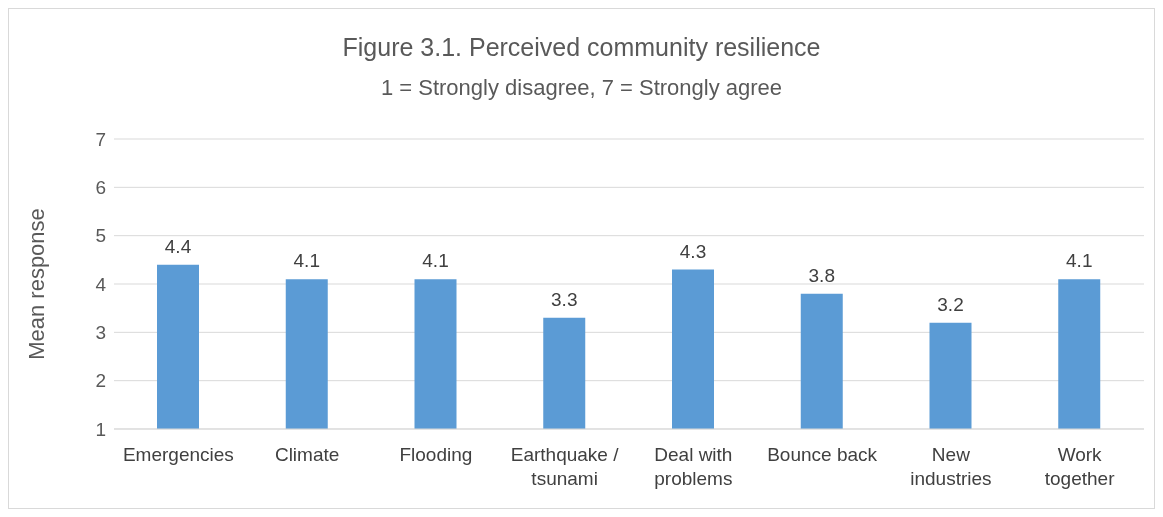 The height and width of the screenshot is (517, 1163). I want to click on x-tick-label: Flooding, so click(436, 454).